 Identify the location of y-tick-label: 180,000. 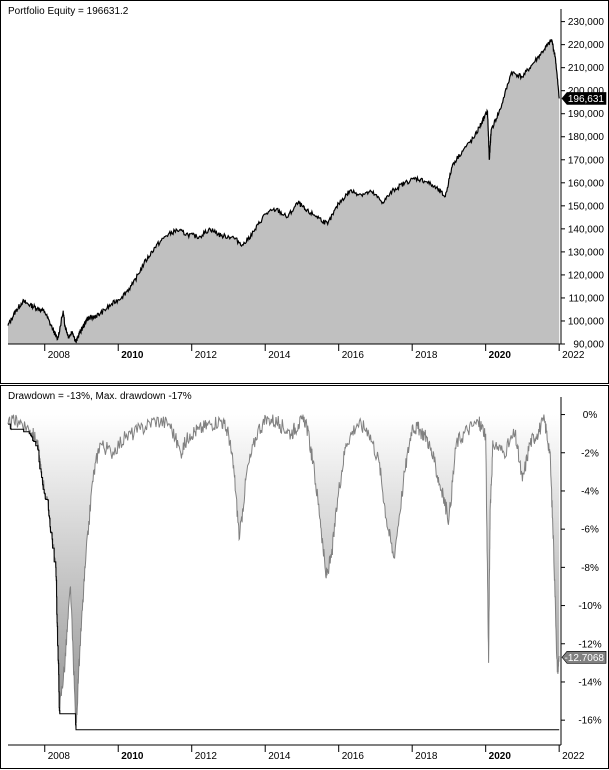
(586, 137).